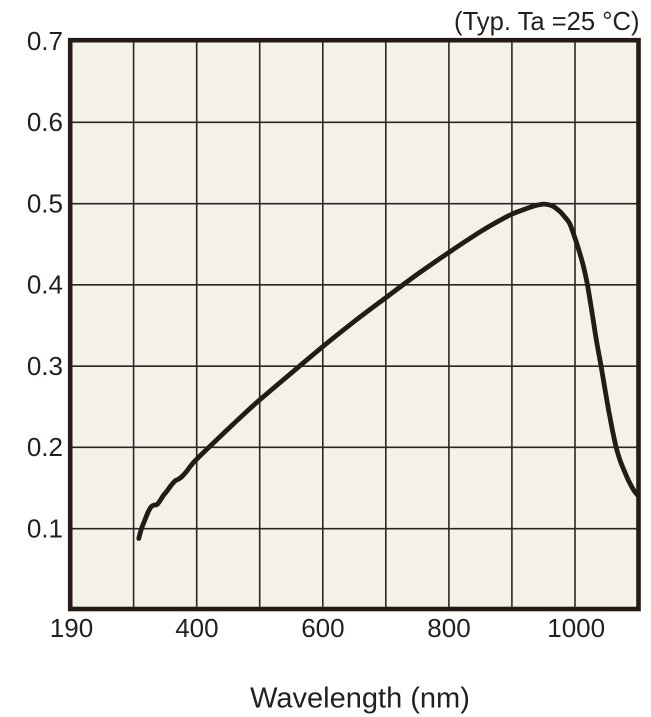 This screenshot has width=651, height=717. What do you see at coordinates (45, 285) in the screenshot?
I see `svg-text: 0.4` at bounding box center [45, 285].